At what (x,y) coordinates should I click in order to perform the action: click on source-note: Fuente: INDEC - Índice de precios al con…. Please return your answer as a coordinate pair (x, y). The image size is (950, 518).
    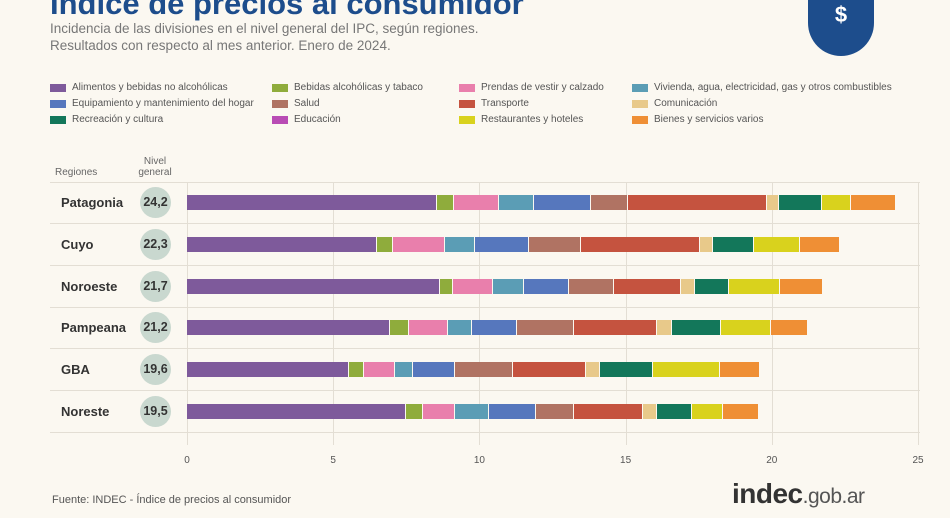
    Looking at the image, I should click on (172, 500).